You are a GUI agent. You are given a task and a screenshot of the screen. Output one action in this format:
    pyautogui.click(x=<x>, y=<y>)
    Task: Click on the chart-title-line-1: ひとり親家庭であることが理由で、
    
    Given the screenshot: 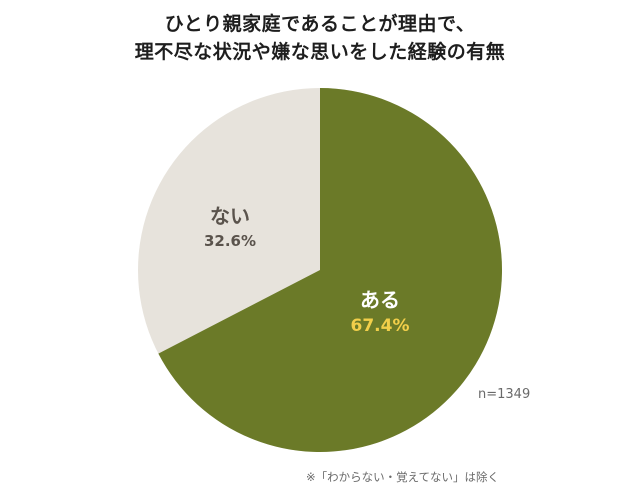 What is the action you would take?
    pyautogui.click(x=320, y=24)
    